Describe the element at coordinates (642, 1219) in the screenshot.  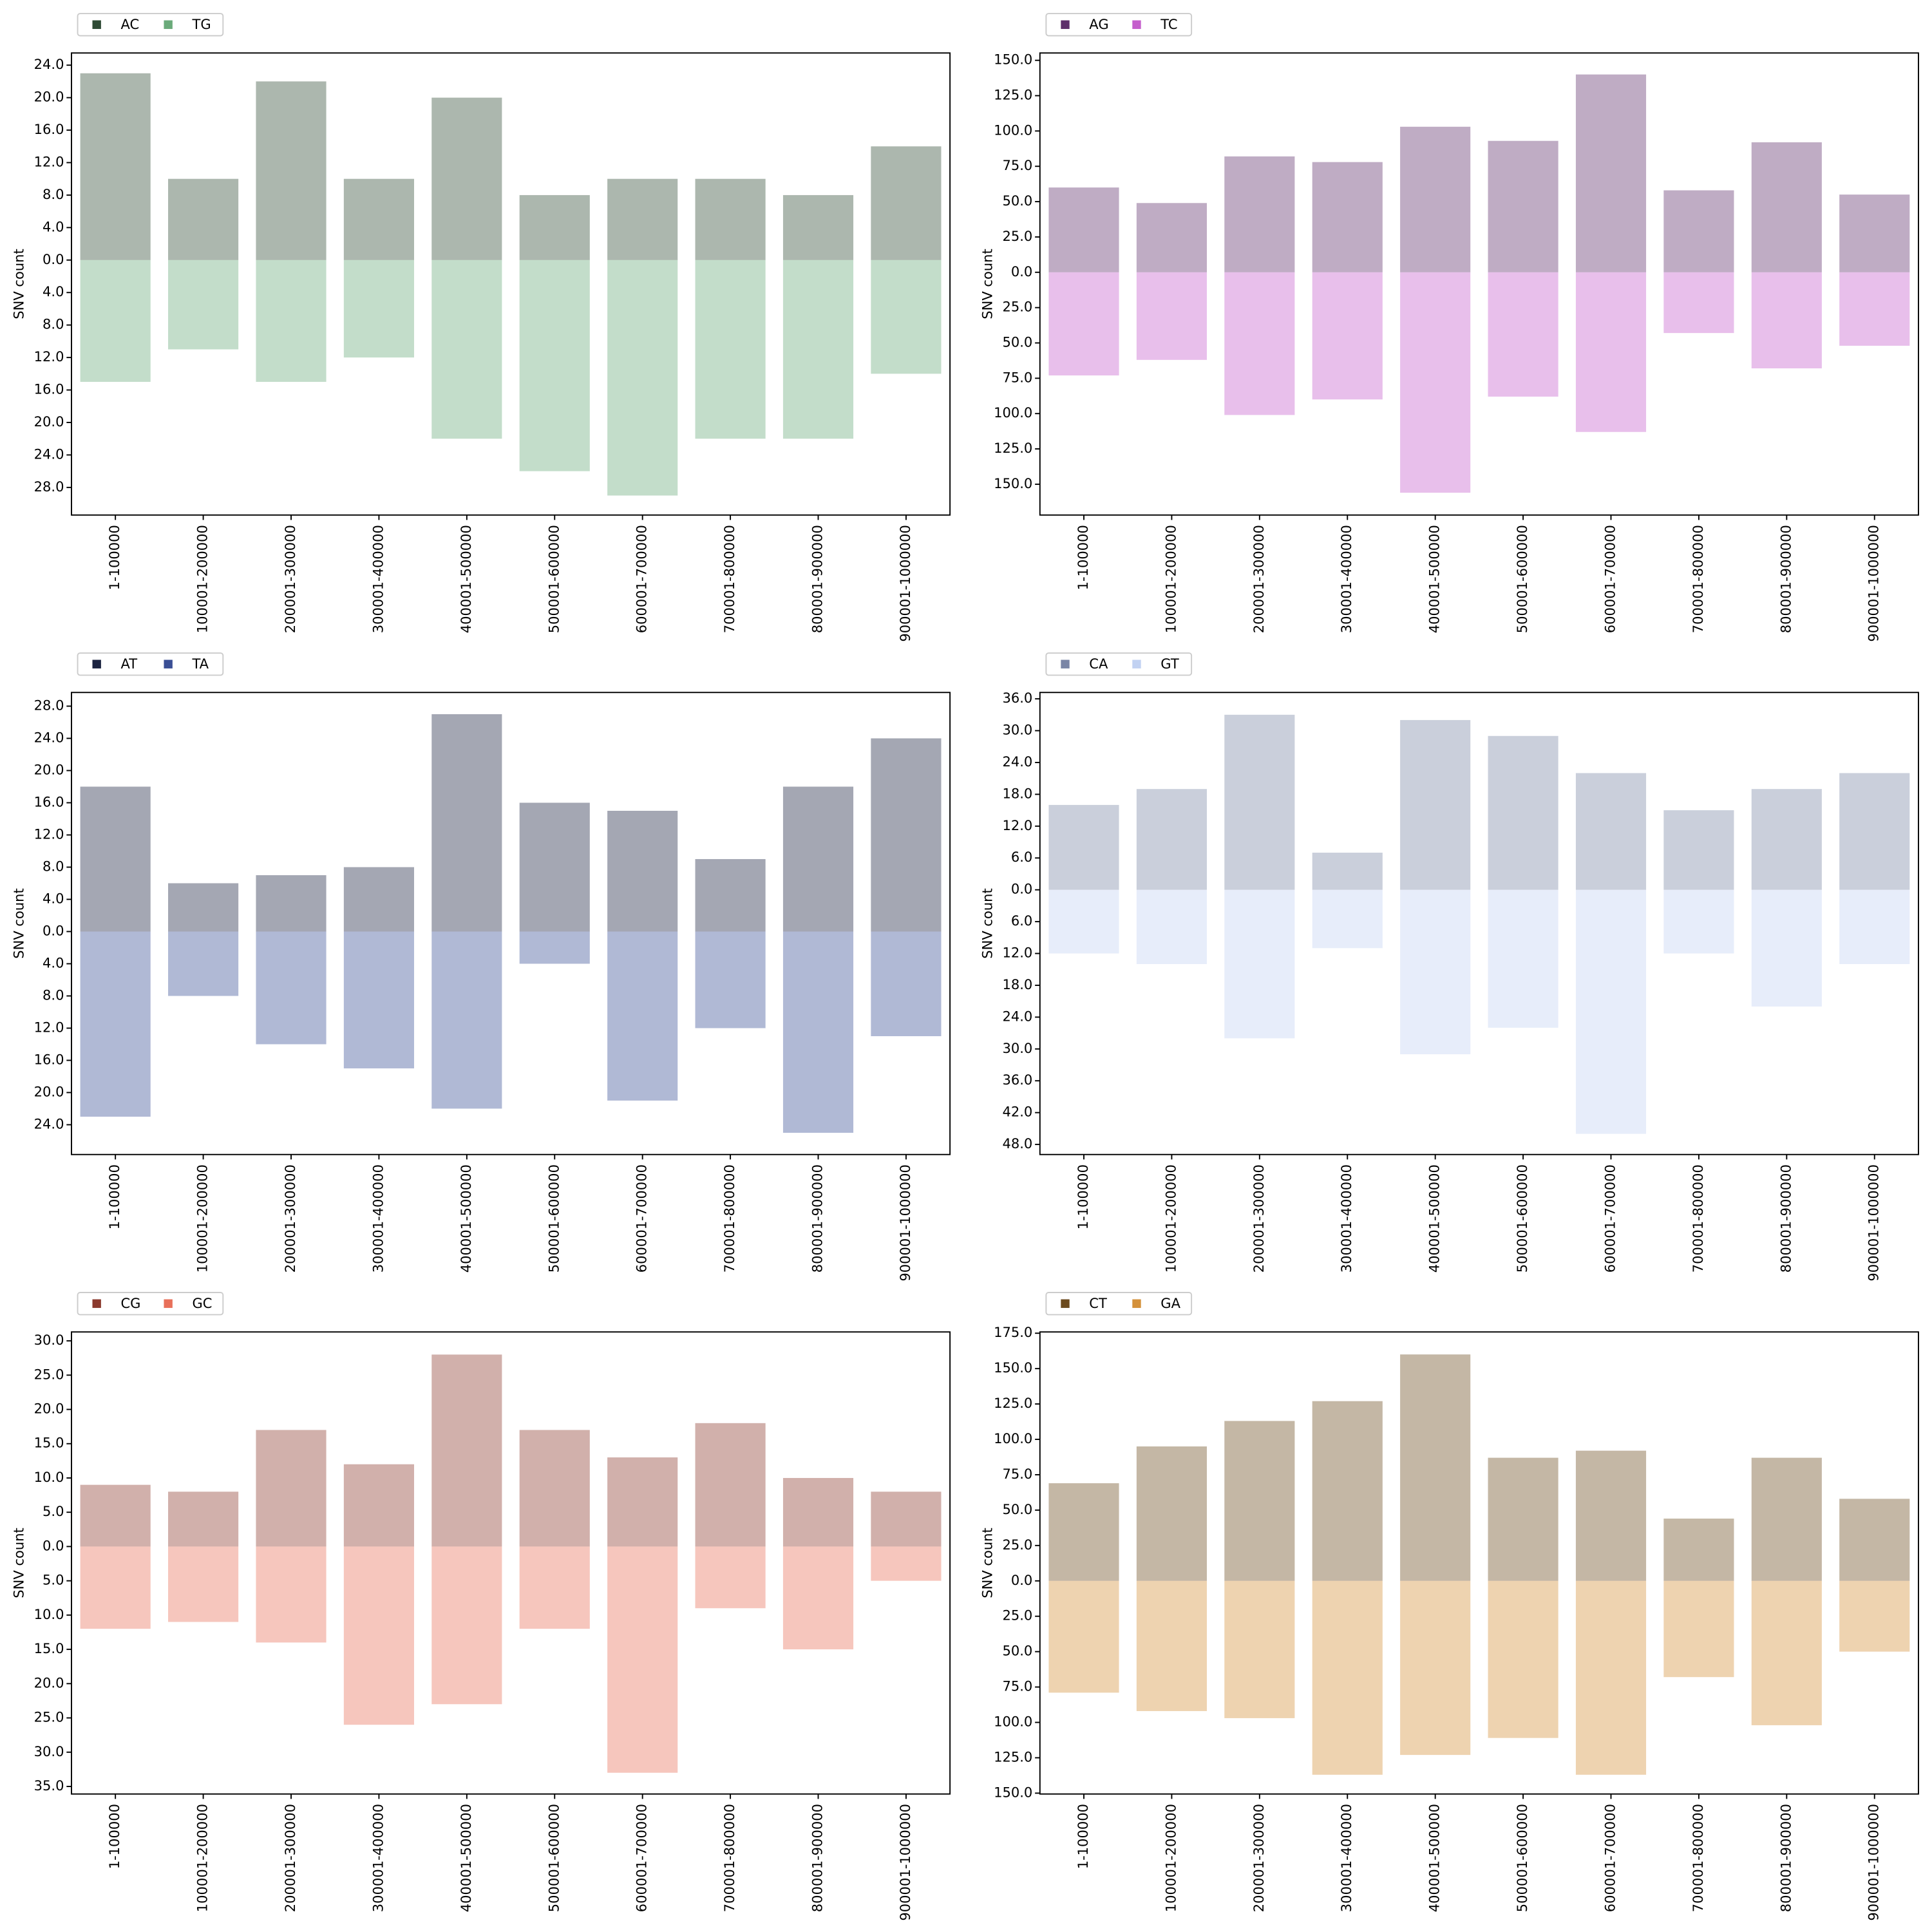
I see `x-tick-label: 600001-700000` at that location.